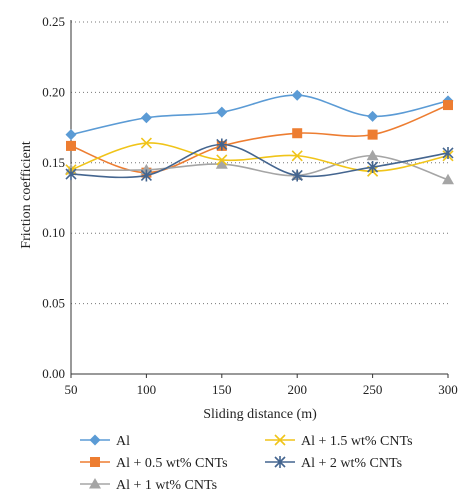 The height and width of the screenshot is (504, 474). I want to click on y-tick-label: 0.05, so click(53, 303).